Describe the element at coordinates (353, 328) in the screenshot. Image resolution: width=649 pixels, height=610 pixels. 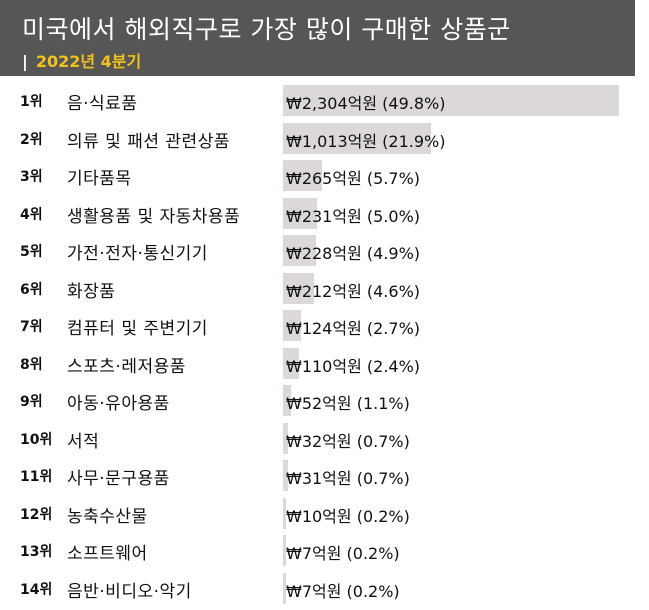
I see `value-label: ₩124억원 (2.7%)` at that location.